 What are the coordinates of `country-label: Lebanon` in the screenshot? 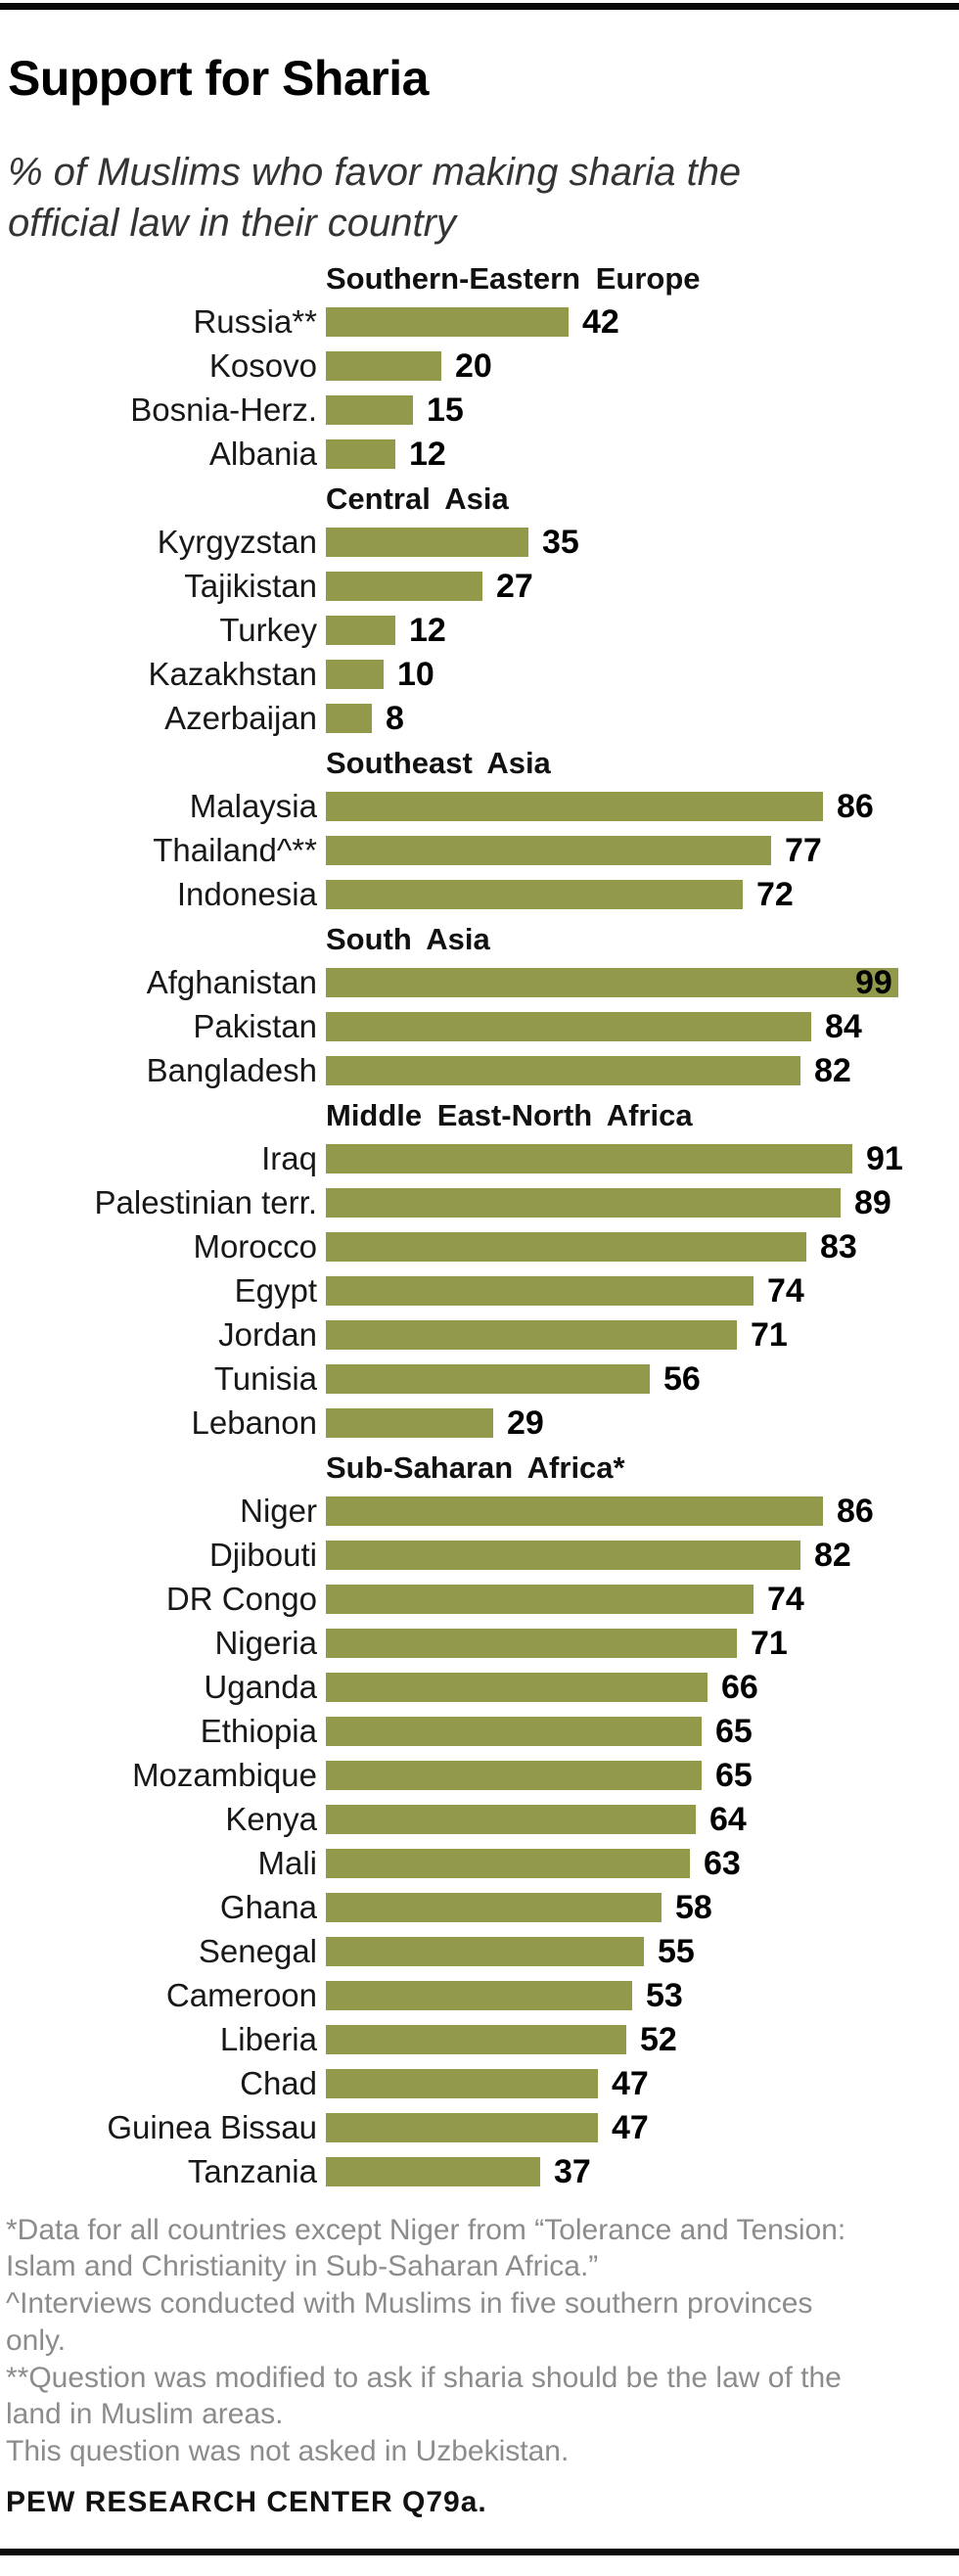 It's located at (254, 1423).